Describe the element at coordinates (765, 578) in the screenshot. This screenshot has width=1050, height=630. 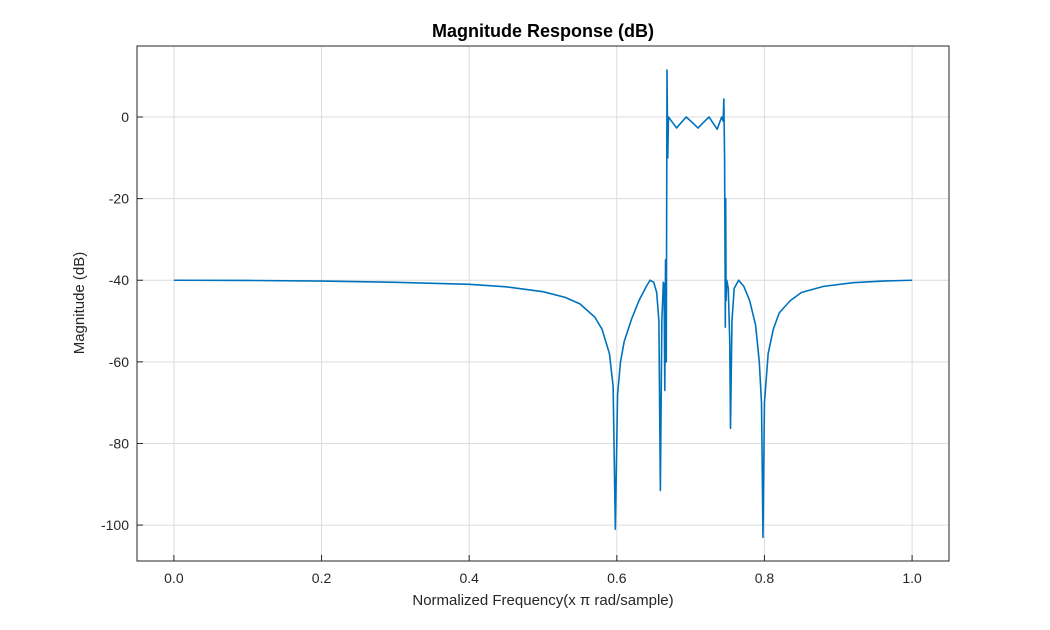
I see `x-tick-label: 0.8` at that location.